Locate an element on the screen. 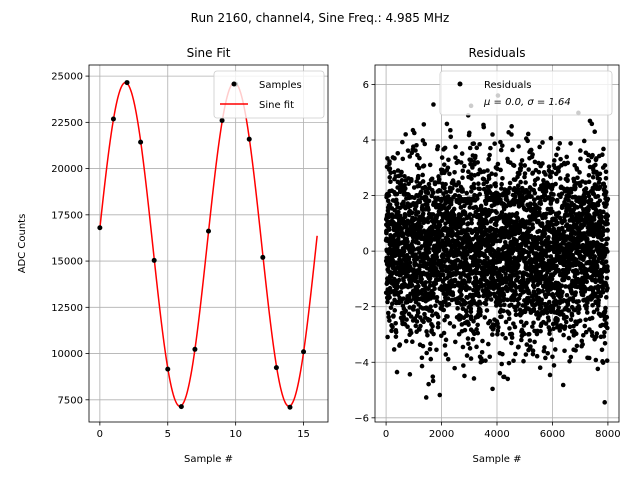 The image size is (640, 484). sine-fit-y-ticks: 7500 10000 12500 15000 17500 20000 22500 25000 is located at coordinates (70, 239).